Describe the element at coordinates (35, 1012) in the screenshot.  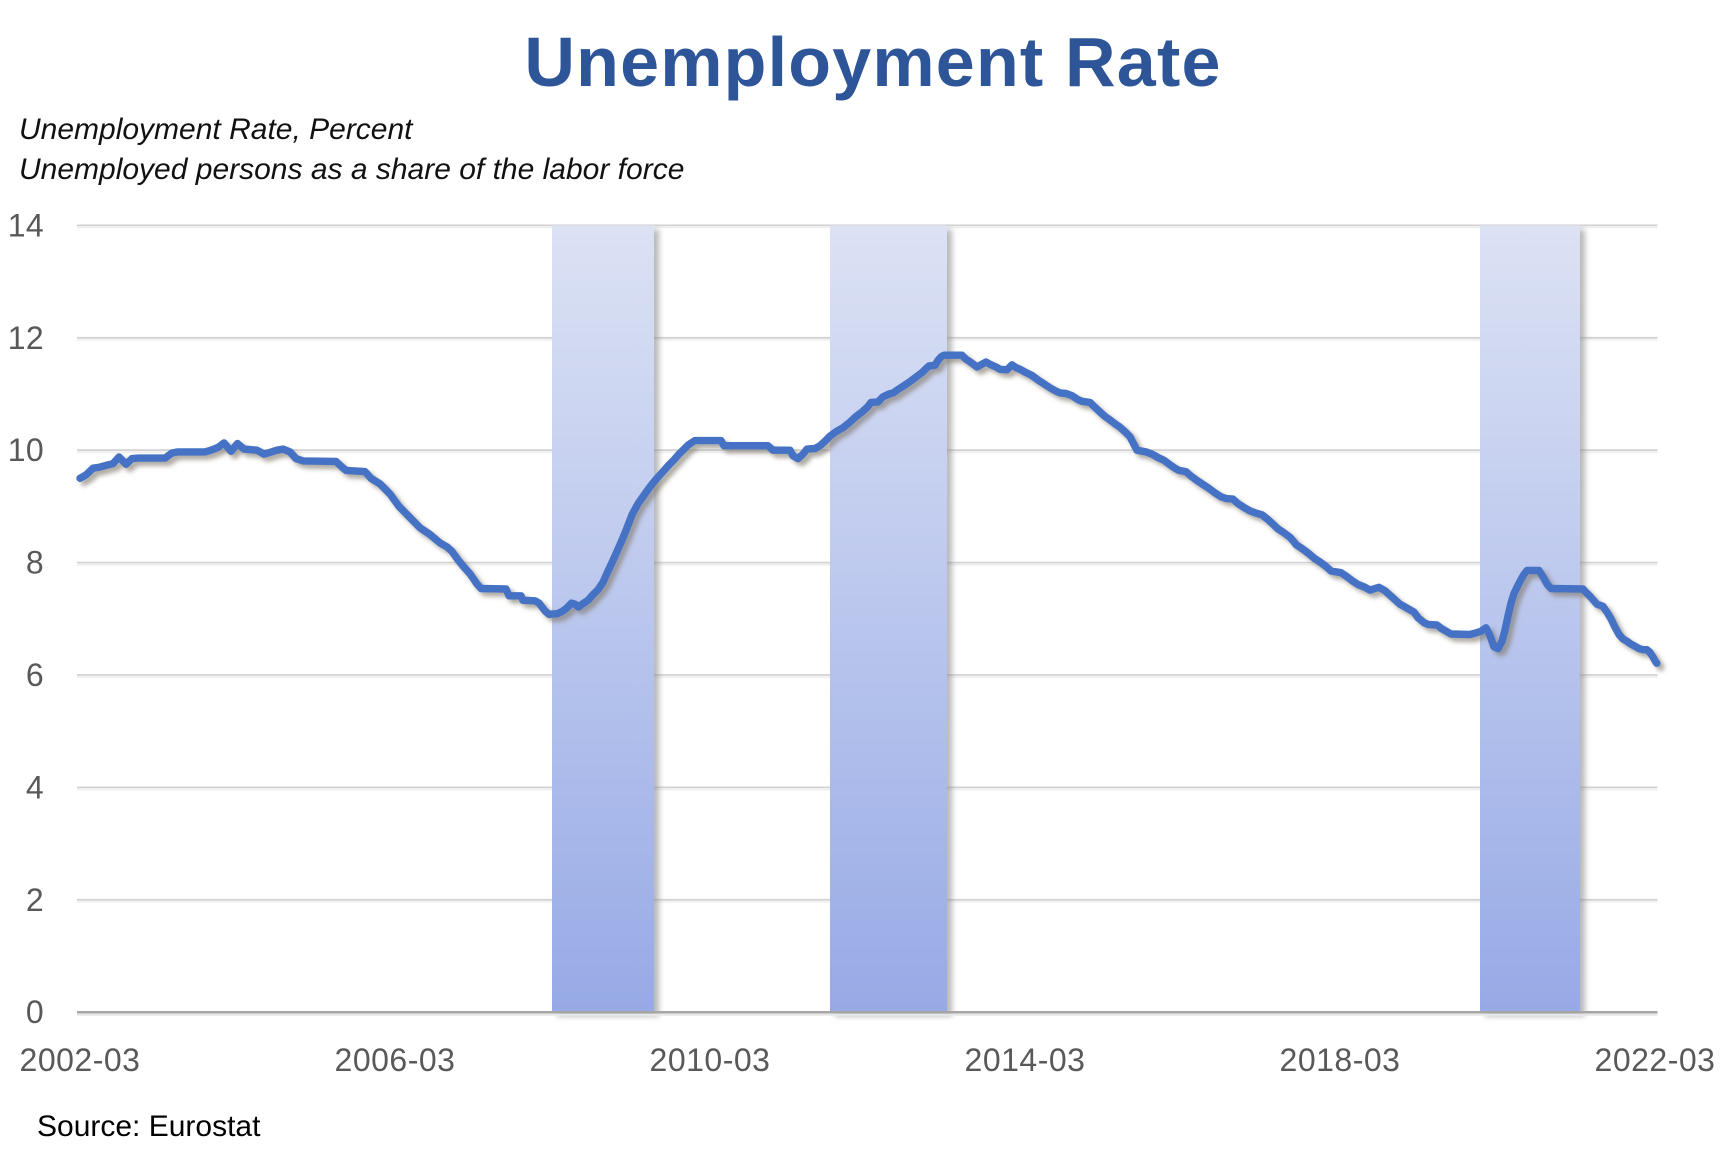
I see `svg-text: 0` at that location.